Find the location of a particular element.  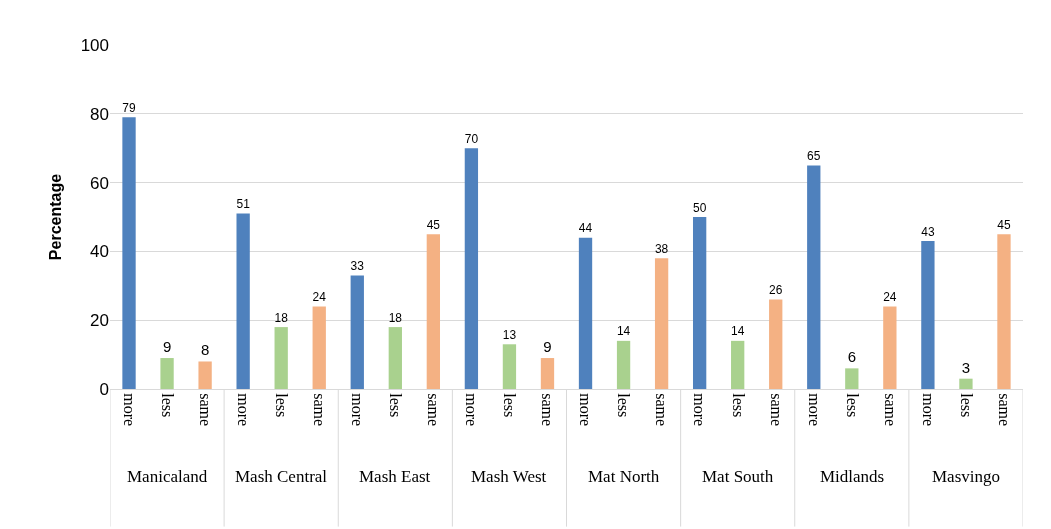

text: Midlands is located at coordinates (852, 476).